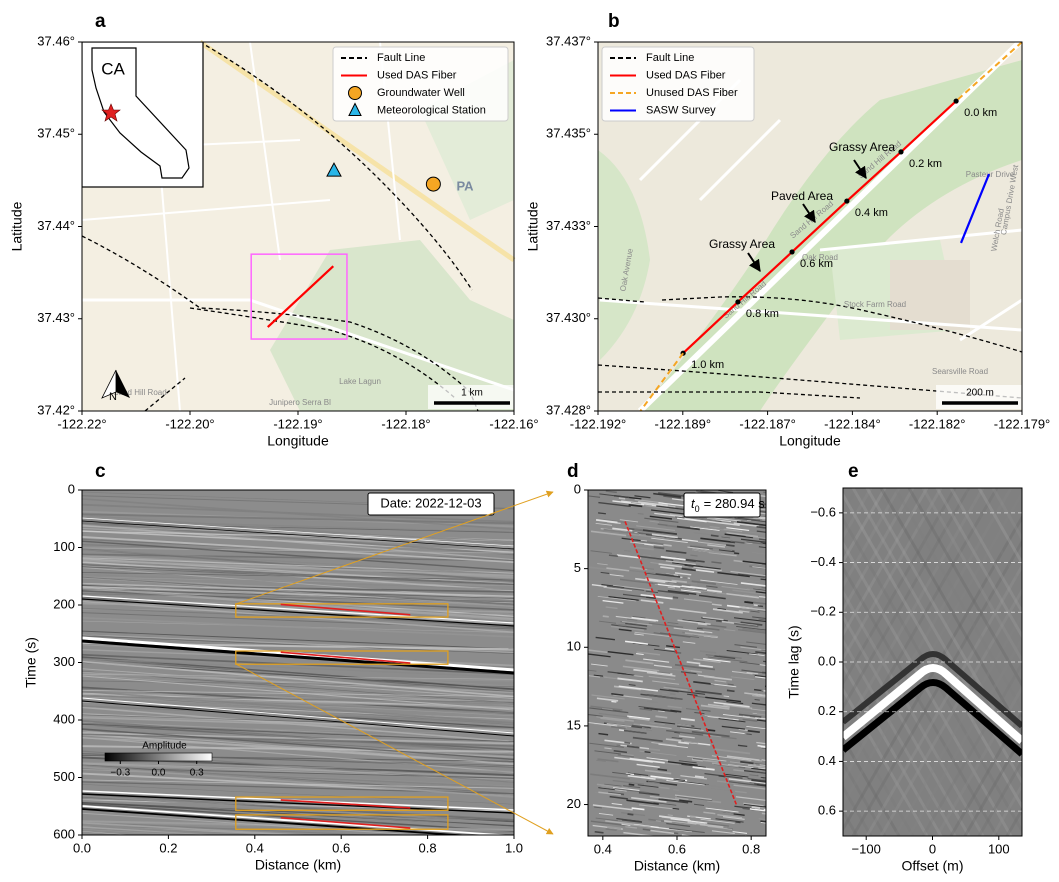 The height and width of the screenshot is (882, 1059). What do you see at coordinates (428, 847) in the screenshot?
I see `x-tick-label: 0.8` at bounding box center [428, 847].